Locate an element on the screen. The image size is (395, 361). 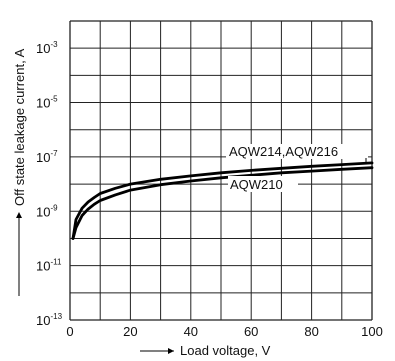
y-axis-label: Off state leakage current, A is located at coordinates (19, 127).